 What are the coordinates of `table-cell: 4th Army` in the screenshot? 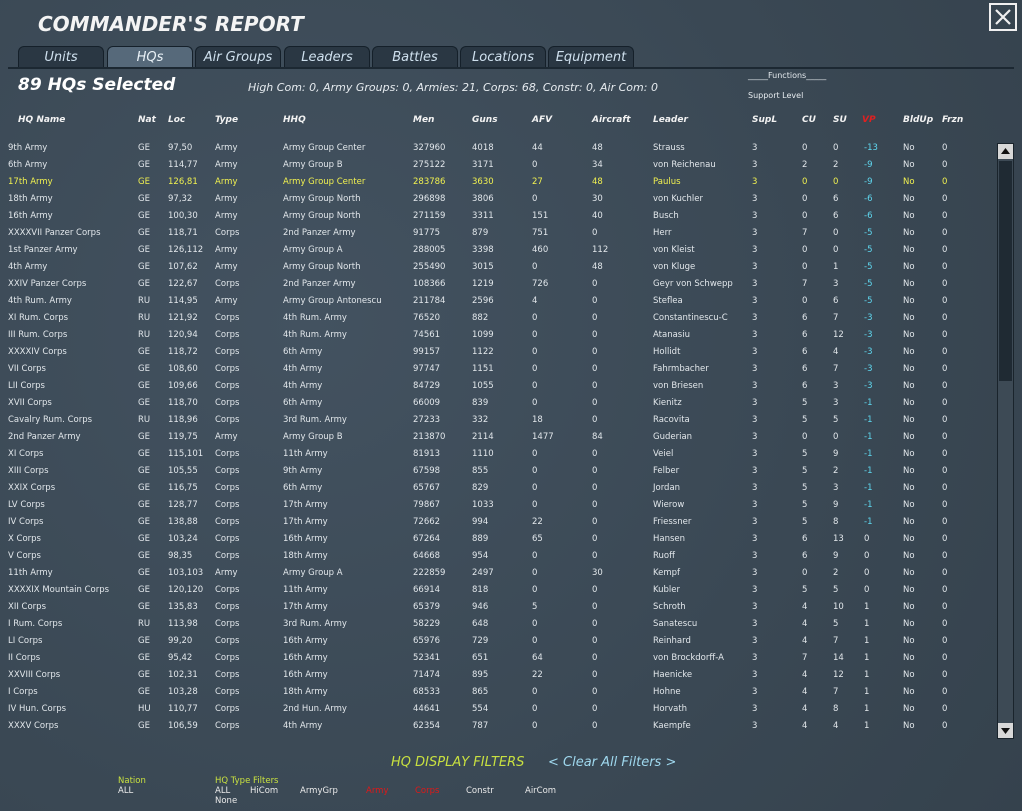 It's located at (28, 267).